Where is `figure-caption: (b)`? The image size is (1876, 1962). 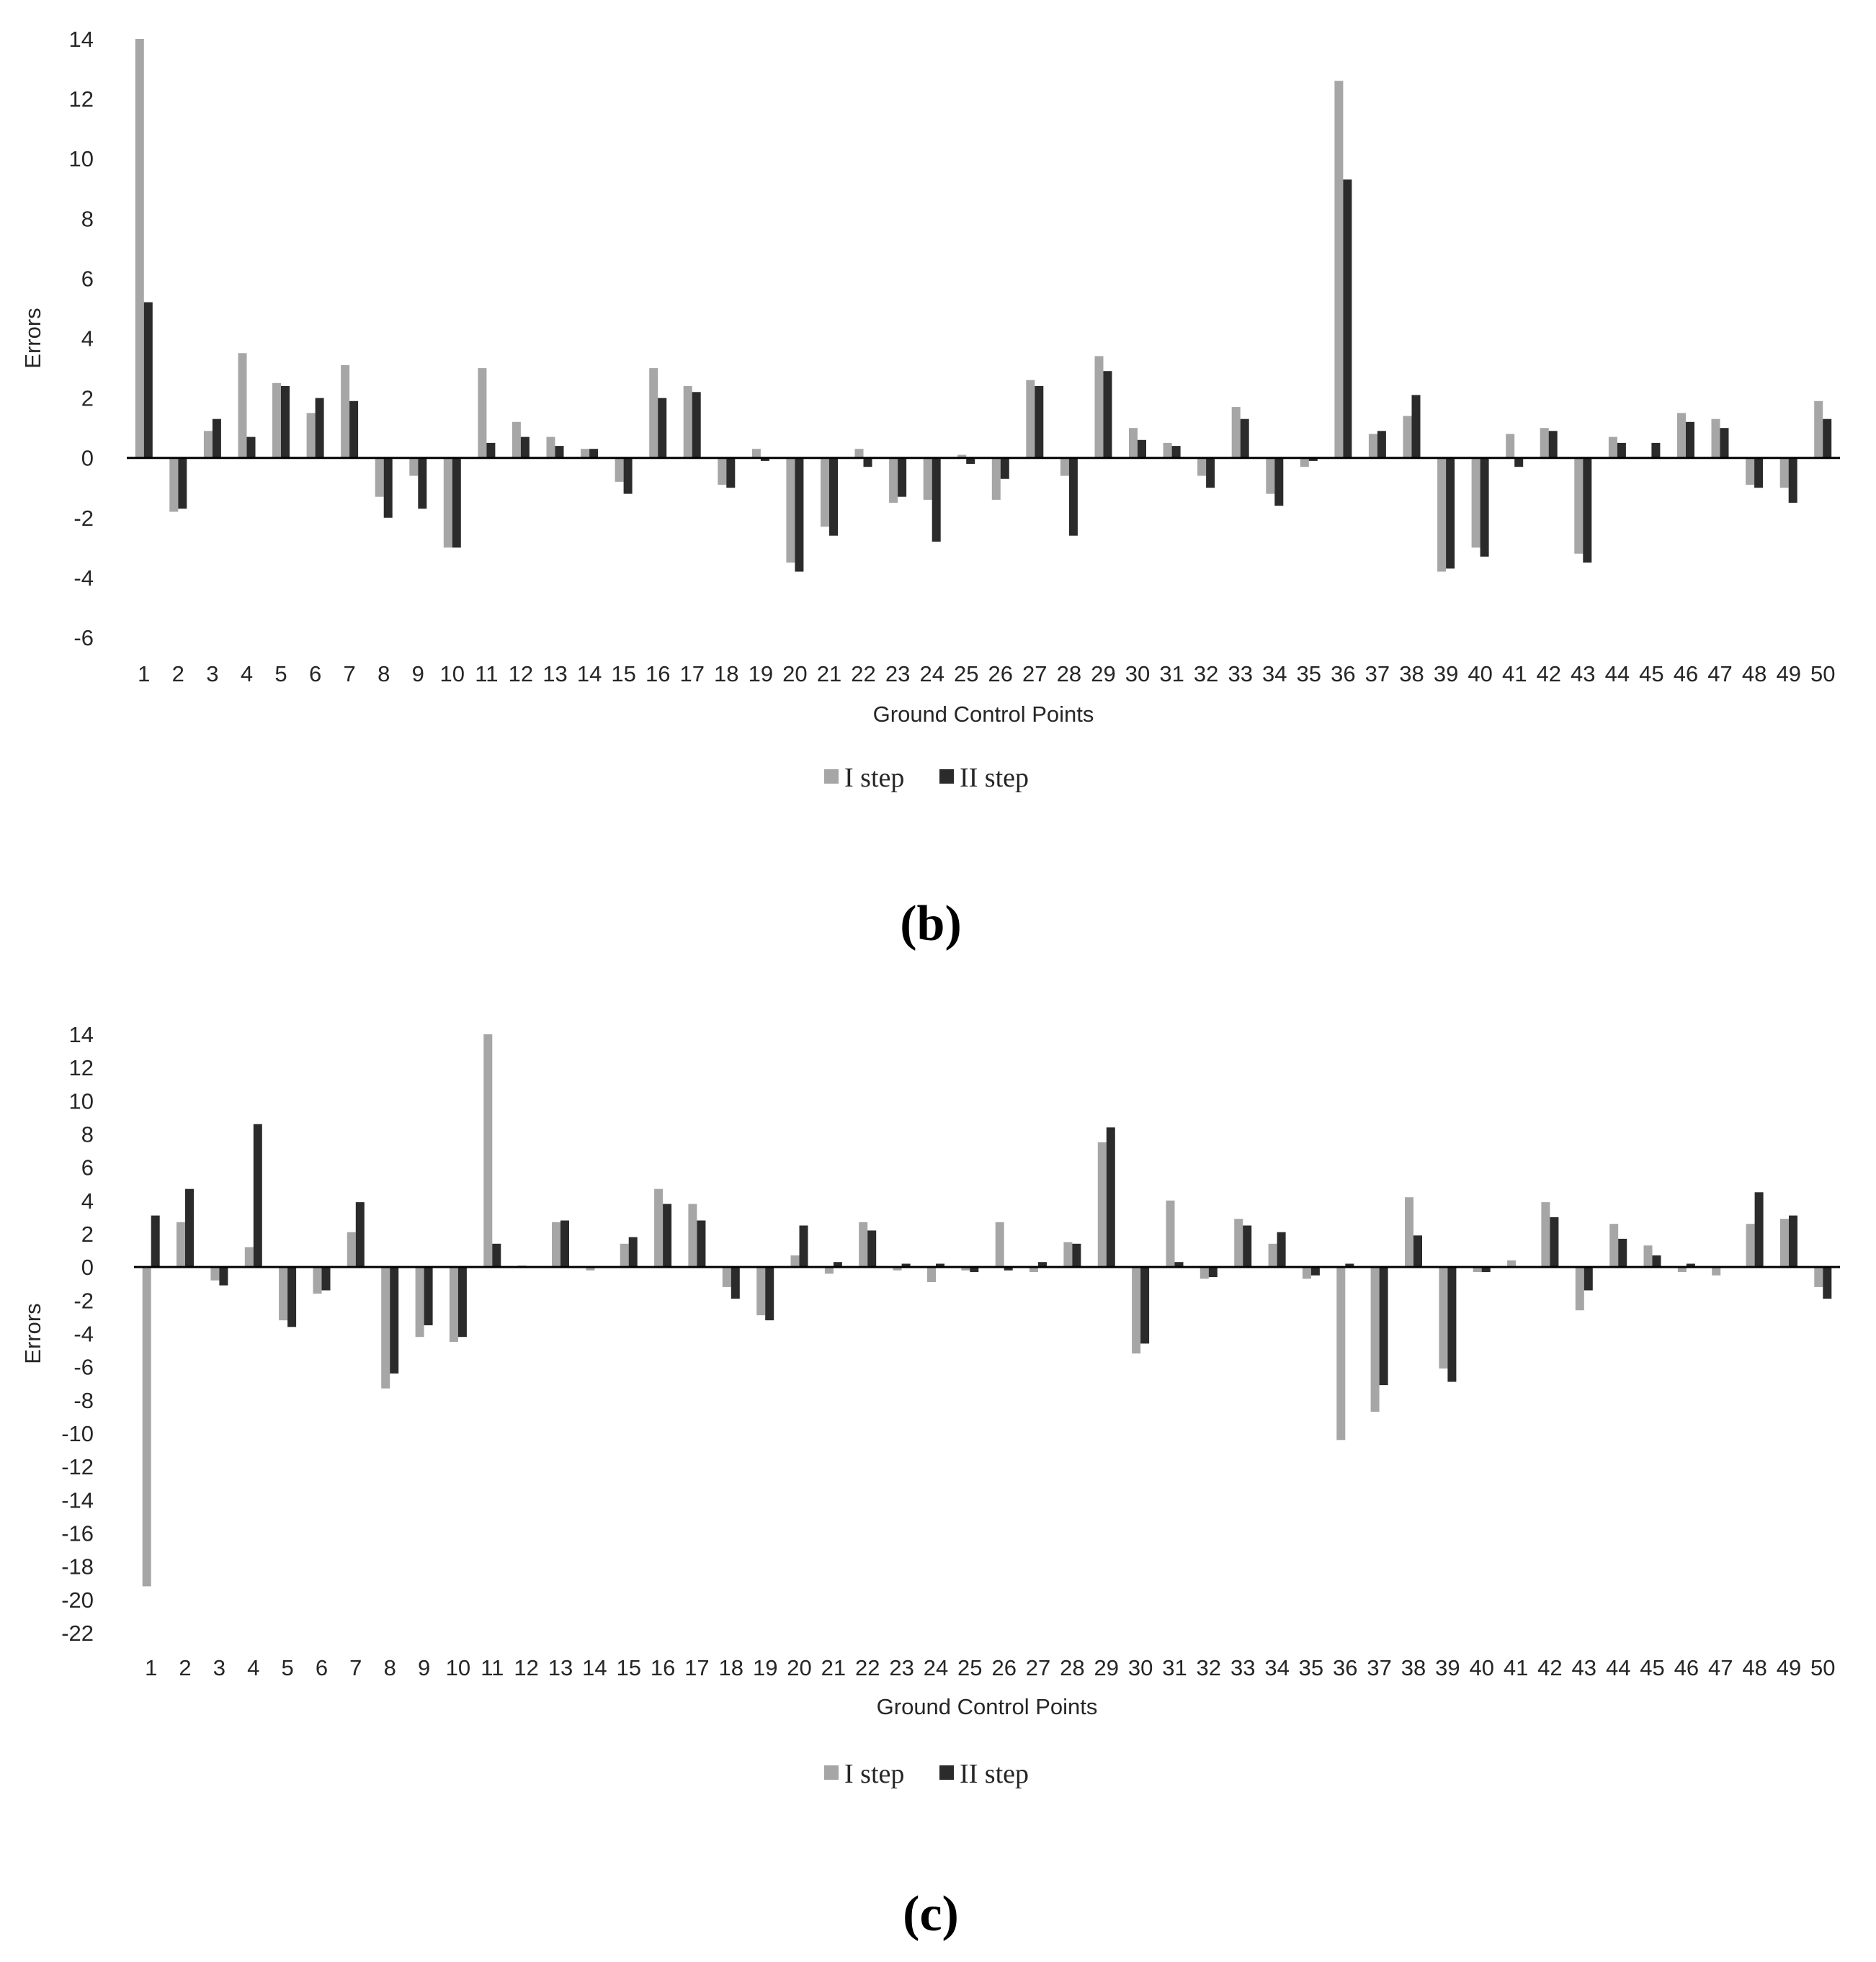 figure-caption: (b) is located at coordinates (931, 924).